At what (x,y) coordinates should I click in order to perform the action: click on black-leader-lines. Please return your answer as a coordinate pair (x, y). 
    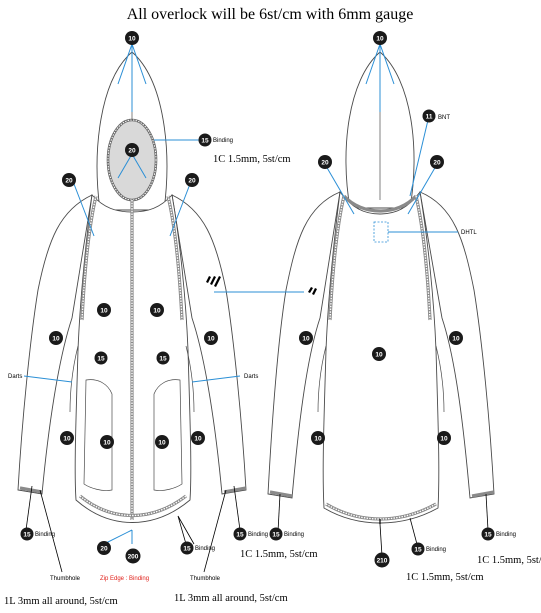
    Looking at the image, I should click on (257, 529).